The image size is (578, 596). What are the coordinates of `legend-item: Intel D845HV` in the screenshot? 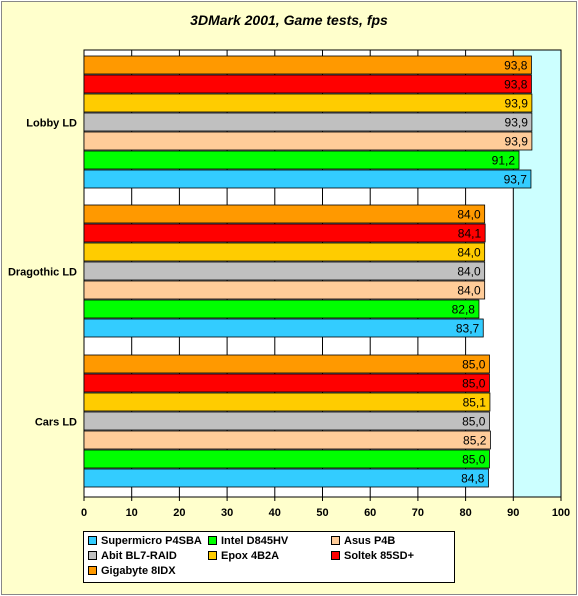 It's located at (248, 541).